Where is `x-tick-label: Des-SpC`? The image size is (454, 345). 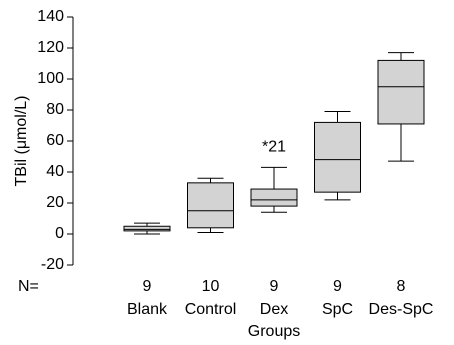
x-tick-label: Des-SpC is located at coordinates (401, 309).